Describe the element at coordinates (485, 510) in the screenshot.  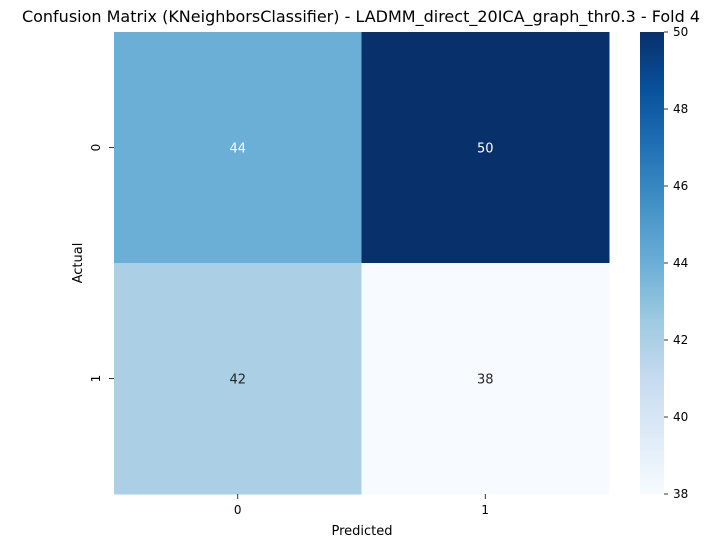
I see `x-tick-label: 1` at that location.